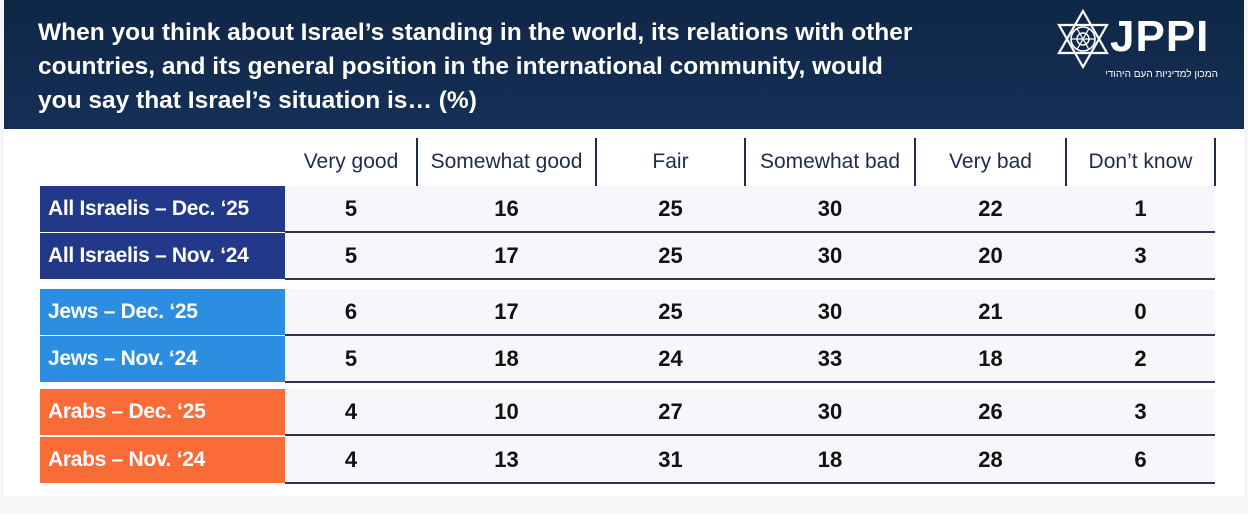 Image resolution: width=1248 pixels, height=514 pixels. Describe the element at coordinates (162, 209) in the screenshot. I see `row-label: All Israelis – Dec. ‘25` at that location.